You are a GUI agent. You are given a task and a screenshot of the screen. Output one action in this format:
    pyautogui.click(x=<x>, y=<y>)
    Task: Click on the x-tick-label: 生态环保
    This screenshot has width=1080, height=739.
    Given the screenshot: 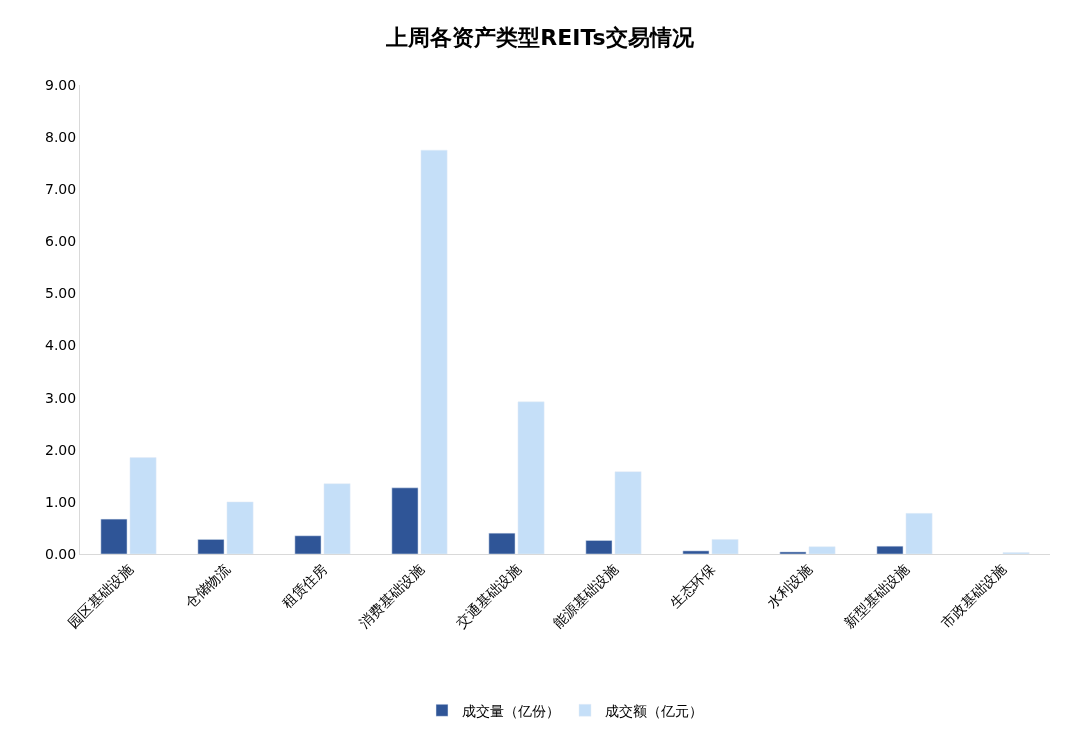 What is the action you would take?
    pyautogui.click(x=692, y=586)
    